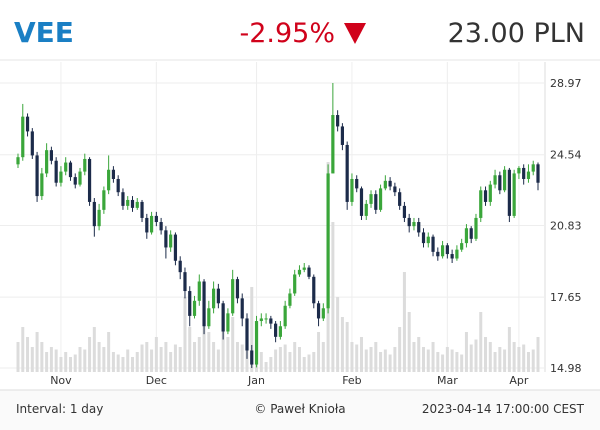 This screenshot has width=600, height=430. What do you see at coordinates (256, 380) in the screenshot?
I see `x-tick-label: Jan` at bounding box center [256, 380].